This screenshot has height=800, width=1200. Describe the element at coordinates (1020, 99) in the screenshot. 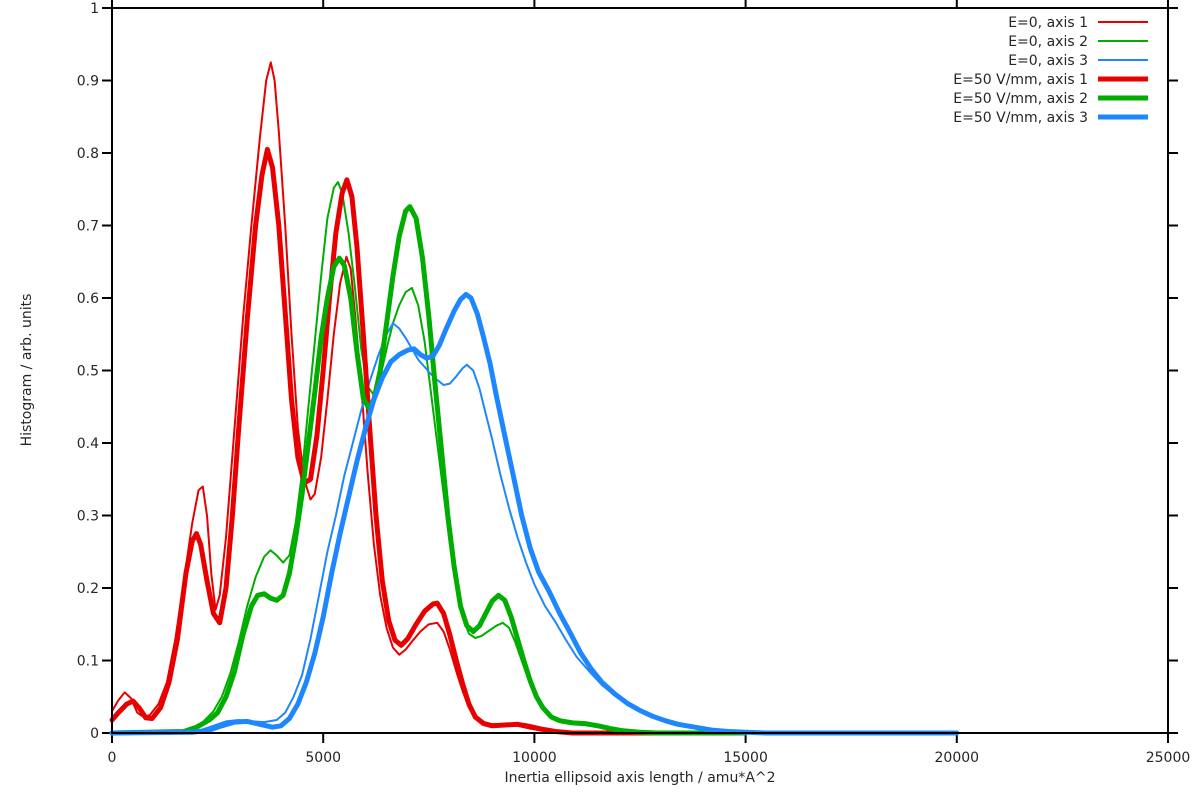

I see `legend-label: E=50 V/mm, axis 2` at that location.